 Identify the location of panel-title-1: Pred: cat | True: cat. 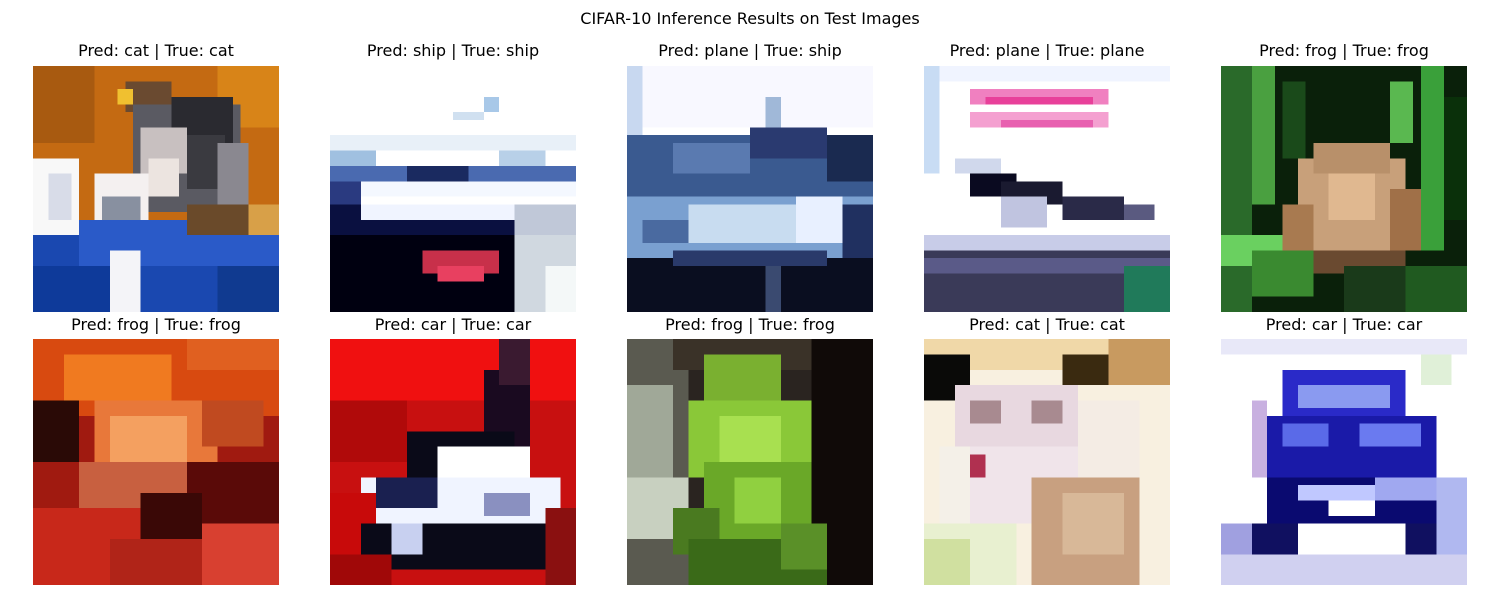
(156, 50).